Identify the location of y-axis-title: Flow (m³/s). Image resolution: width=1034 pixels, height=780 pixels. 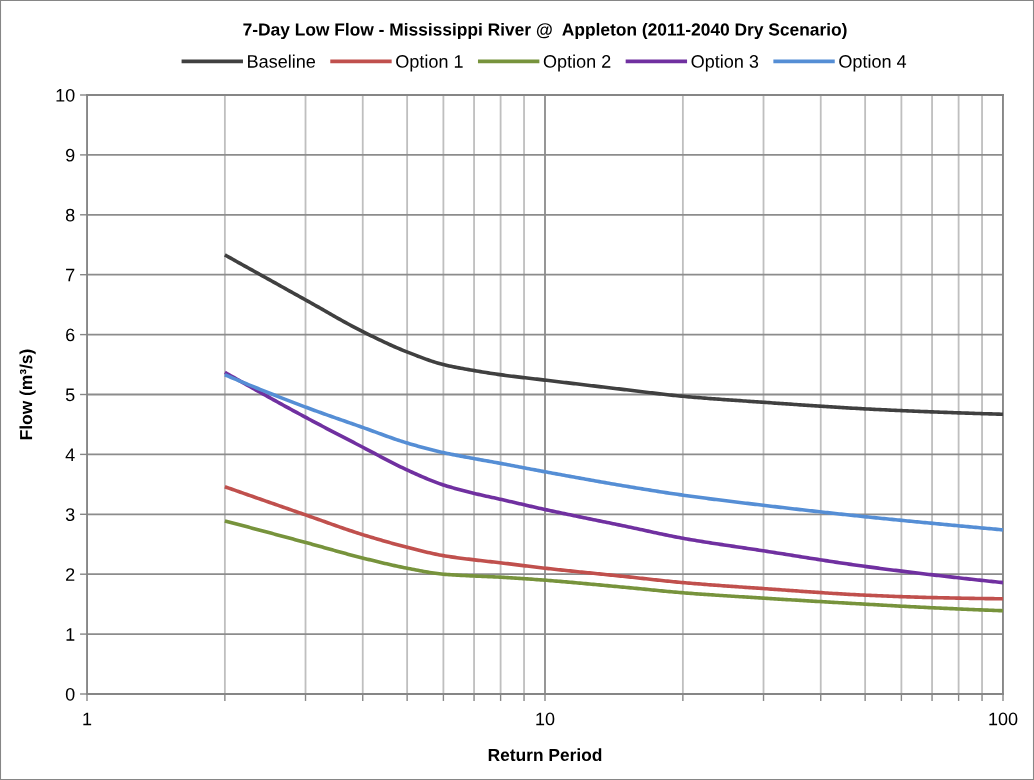
(27, 394).